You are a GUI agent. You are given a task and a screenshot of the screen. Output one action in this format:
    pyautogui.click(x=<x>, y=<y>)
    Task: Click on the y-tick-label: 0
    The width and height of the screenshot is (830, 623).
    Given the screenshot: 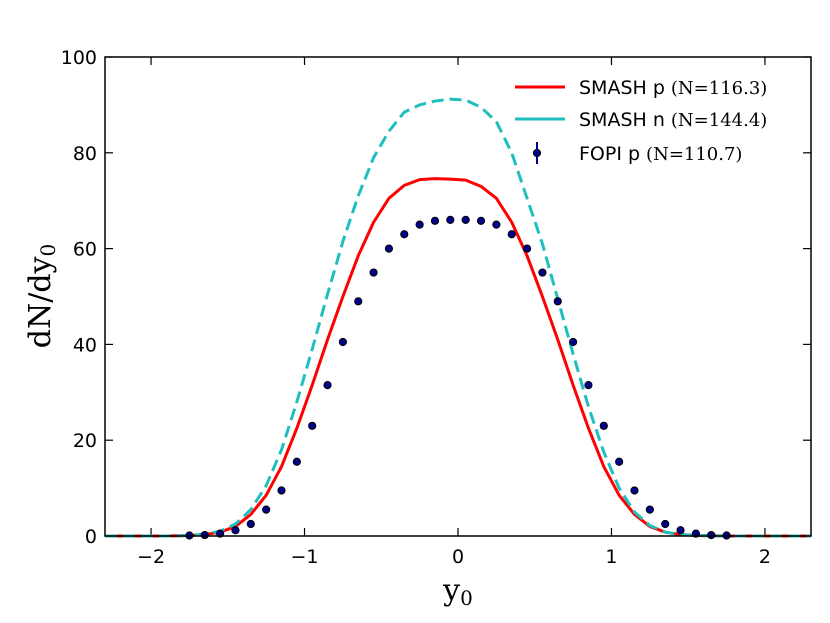 What is the action you would take?
    pyautogui.click(x=91, y=537)
    